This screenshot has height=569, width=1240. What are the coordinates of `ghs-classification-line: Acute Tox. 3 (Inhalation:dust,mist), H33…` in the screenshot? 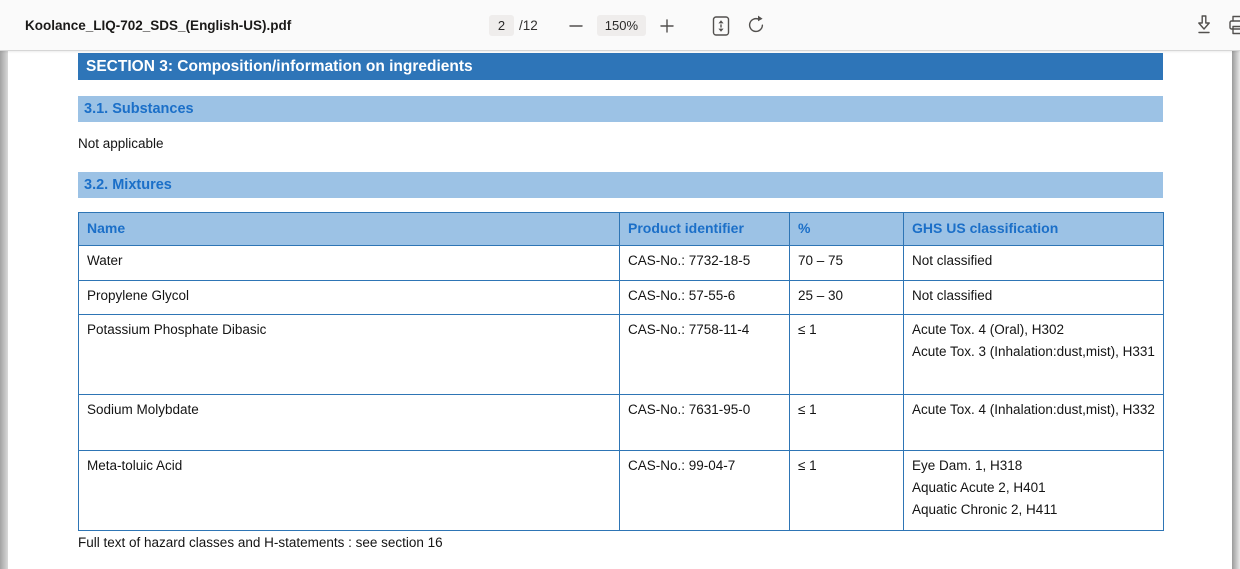 It's located at (1033, 351).